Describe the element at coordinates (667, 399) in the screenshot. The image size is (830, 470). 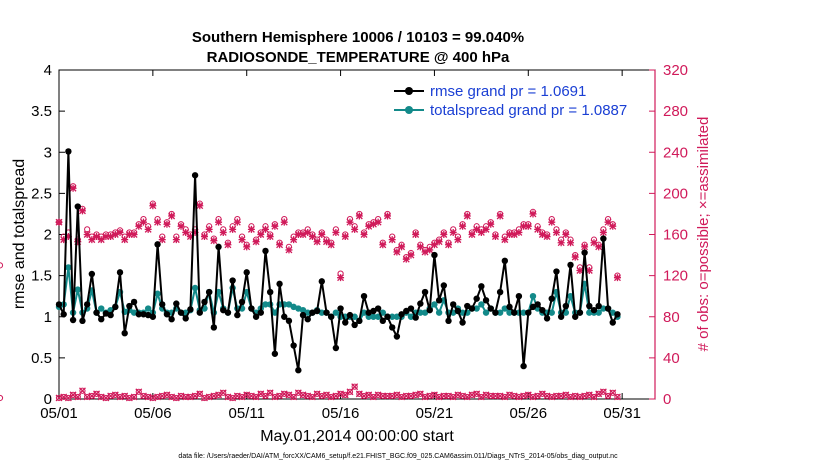
I see `y-right-tick-label: 0` at that location.